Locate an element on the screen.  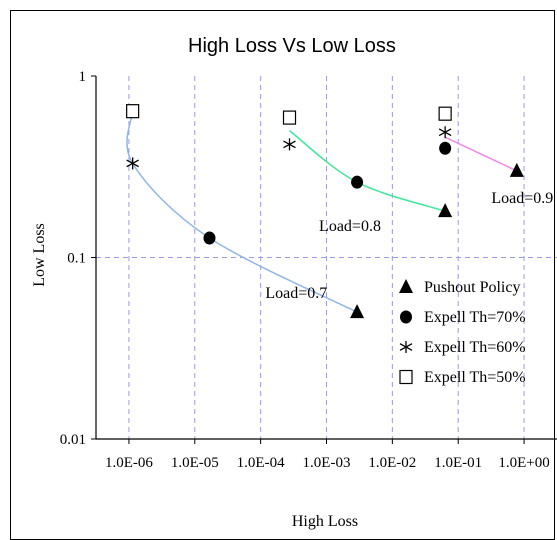
chart-title: High Loss Vs Low Loss is located at coordinates (292, 46).